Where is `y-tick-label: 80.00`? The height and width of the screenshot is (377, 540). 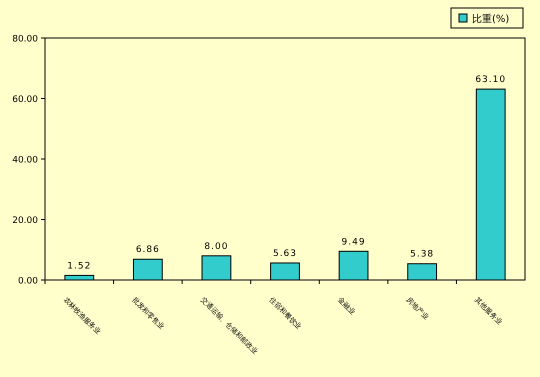
y-tick-label: 80.00 is located at coordinates (25, 39).